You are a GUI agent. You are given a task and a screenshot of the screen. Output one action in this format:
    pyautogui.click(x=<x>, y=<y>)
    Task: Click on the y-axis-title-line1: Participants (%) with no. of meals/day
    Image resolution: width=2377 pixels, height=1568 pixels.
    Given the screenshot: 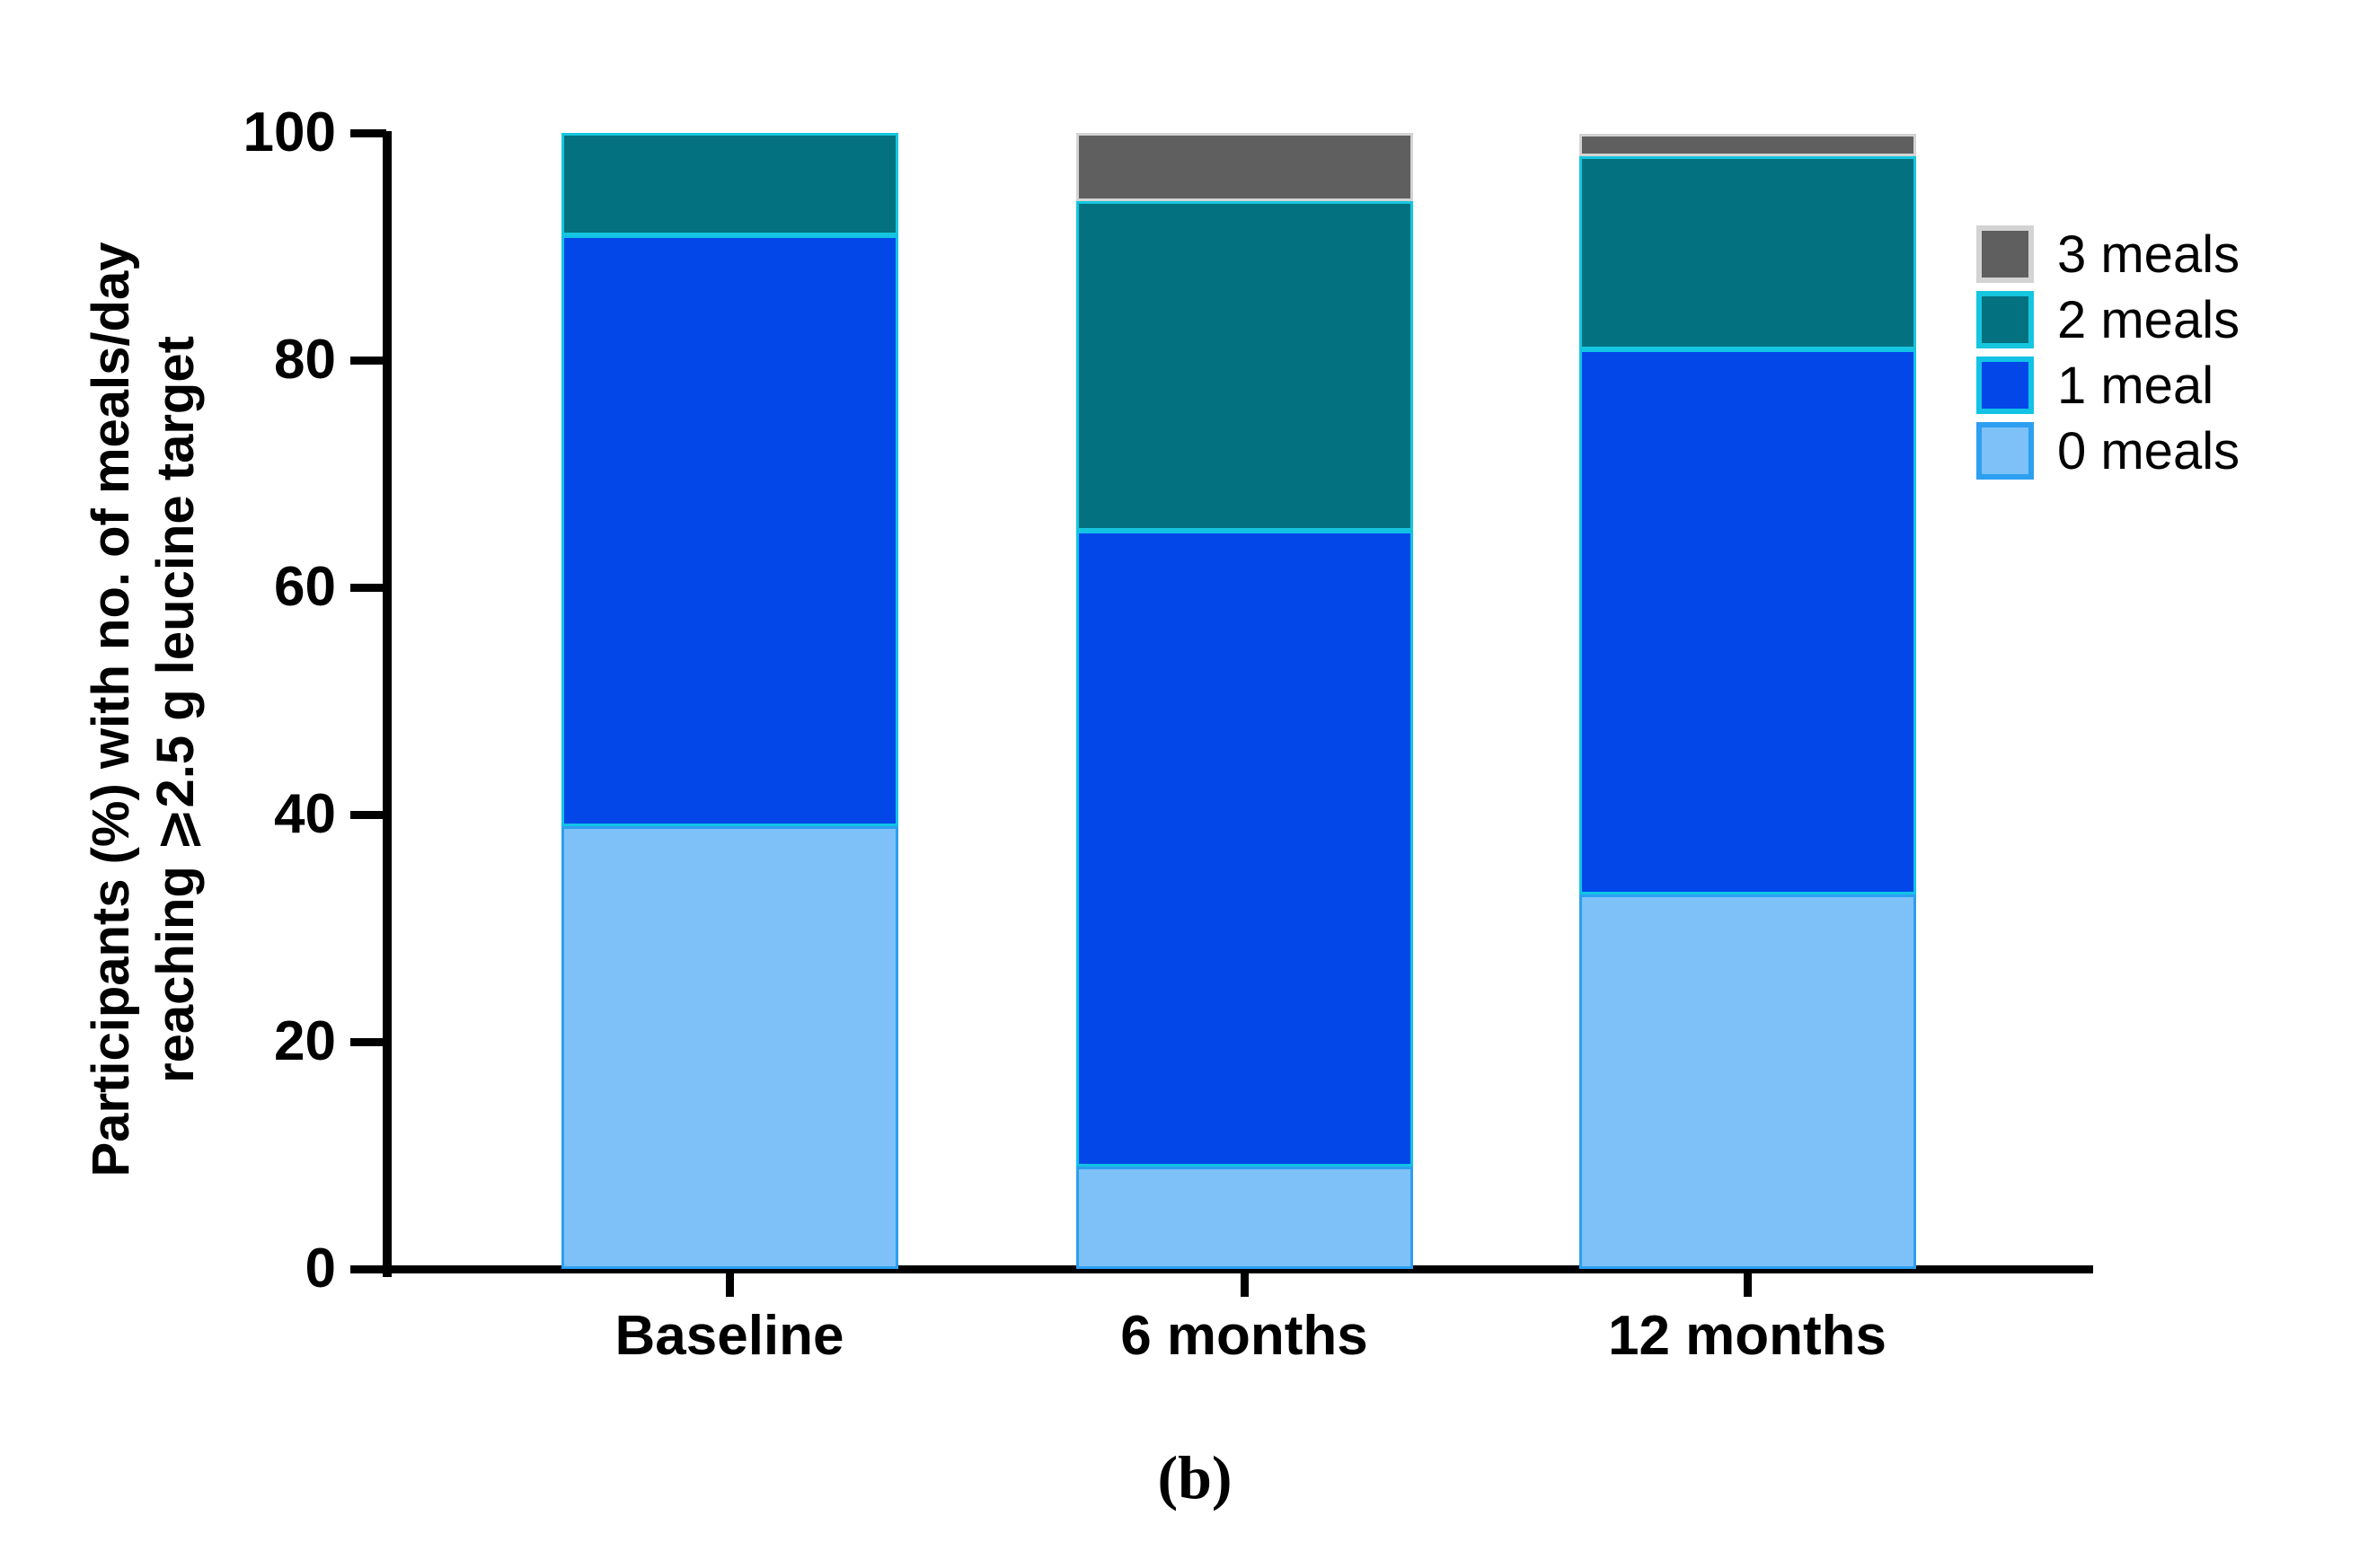 What is the action you would take?
    pyautogui.click(x=111, y=709)
    